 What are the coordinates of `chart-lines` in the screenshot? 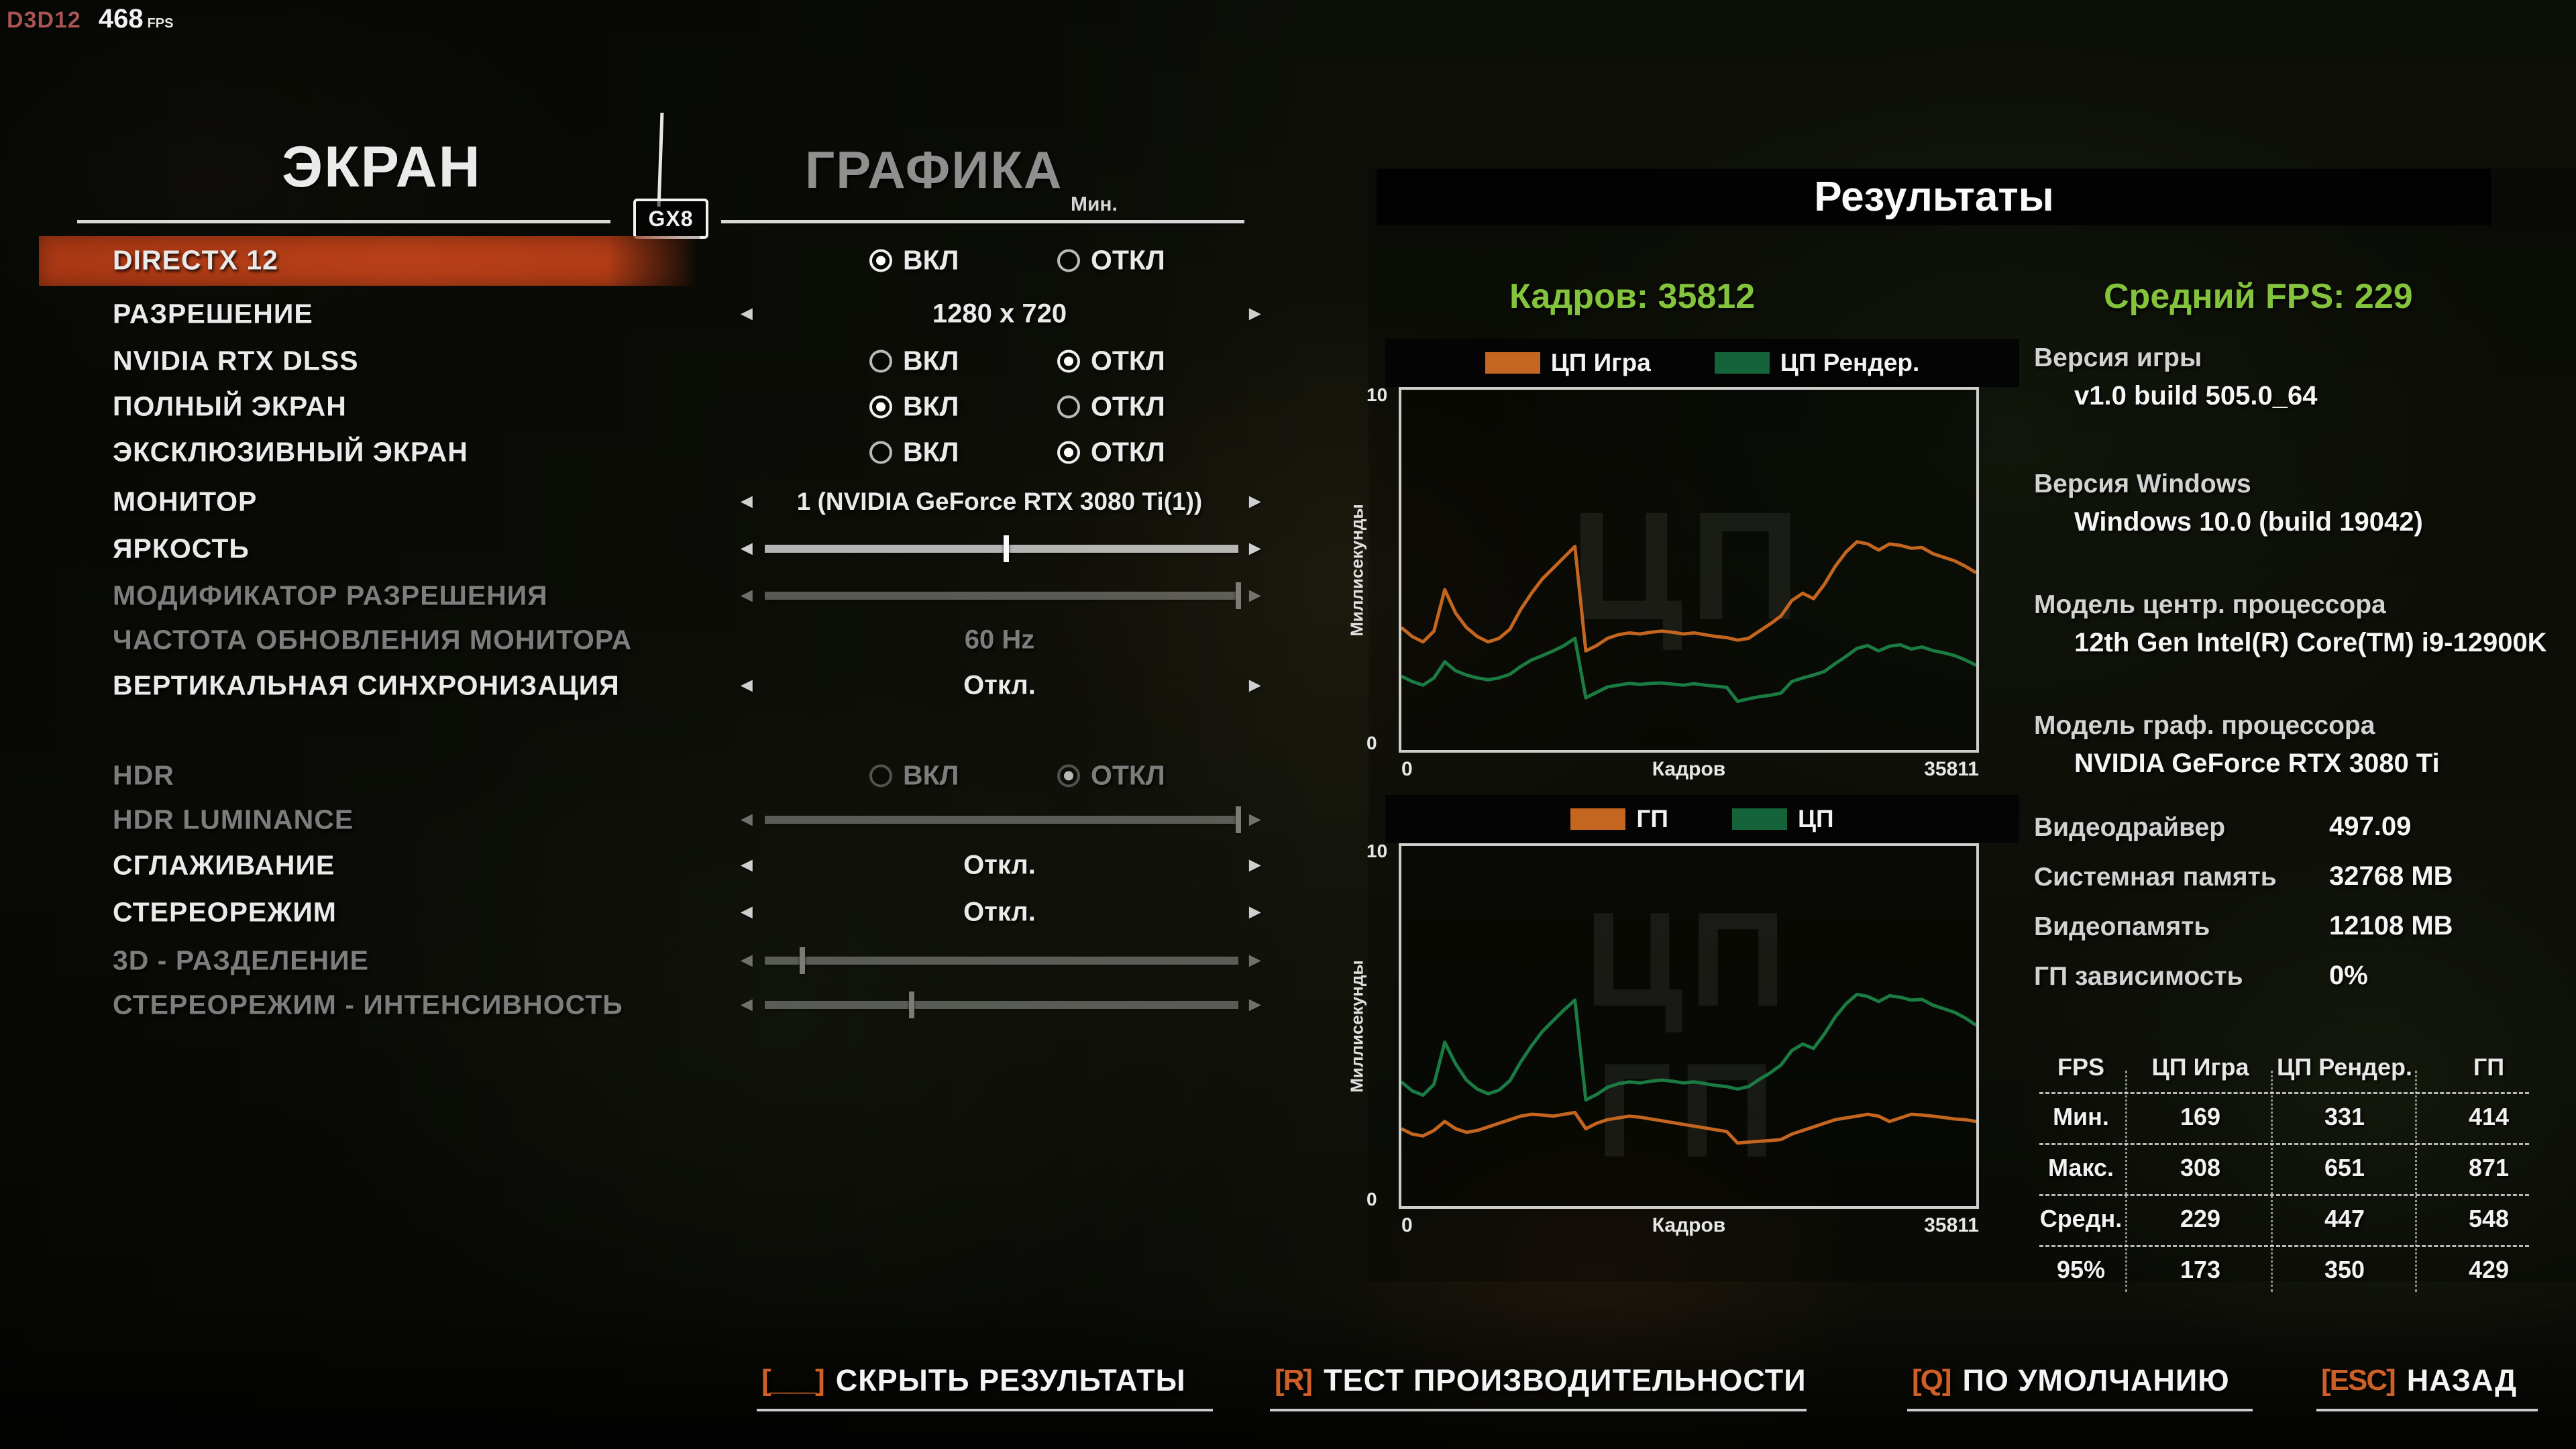 It's located at (1688, 621).